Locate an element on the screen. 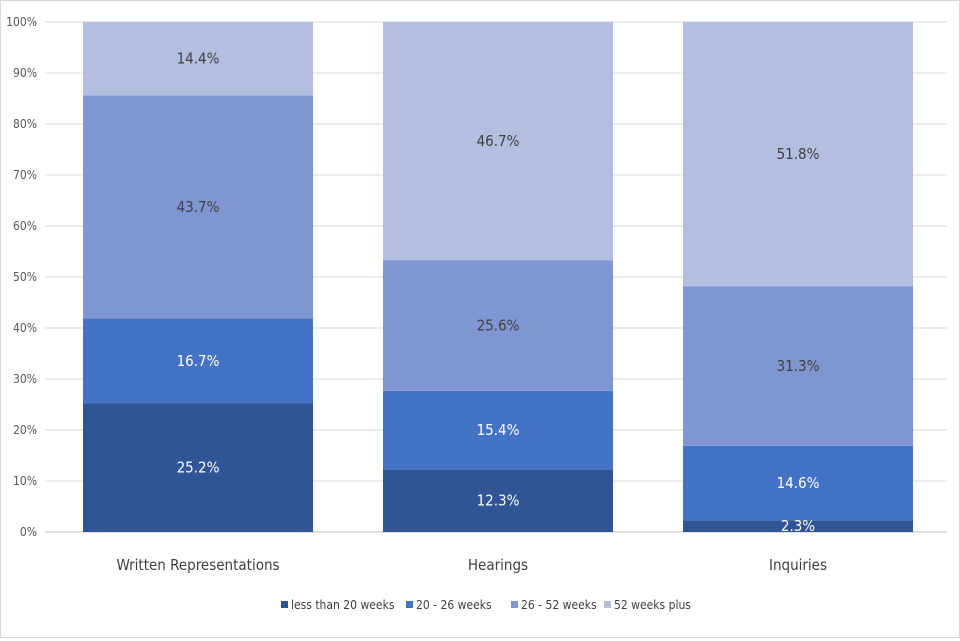 This screenshot has width=960, height=641. y-tick-label: 10% is located at coordinates (25, 481).